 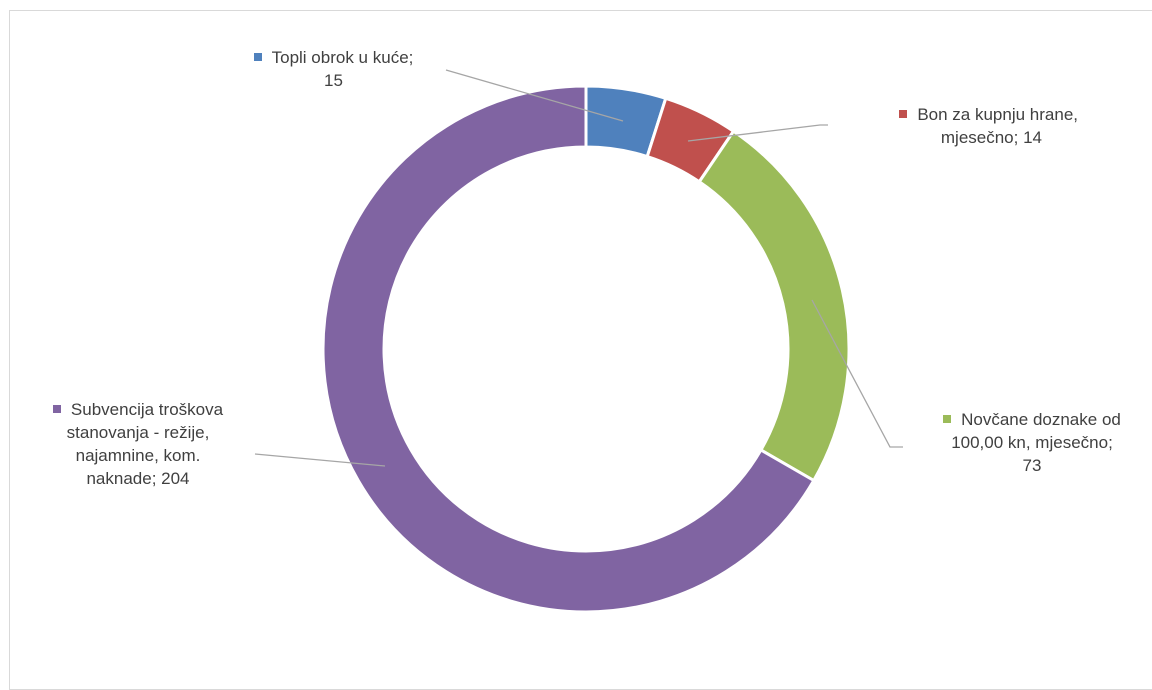 I want to click on leader-line-subvencija, so click(x=320, y=460).